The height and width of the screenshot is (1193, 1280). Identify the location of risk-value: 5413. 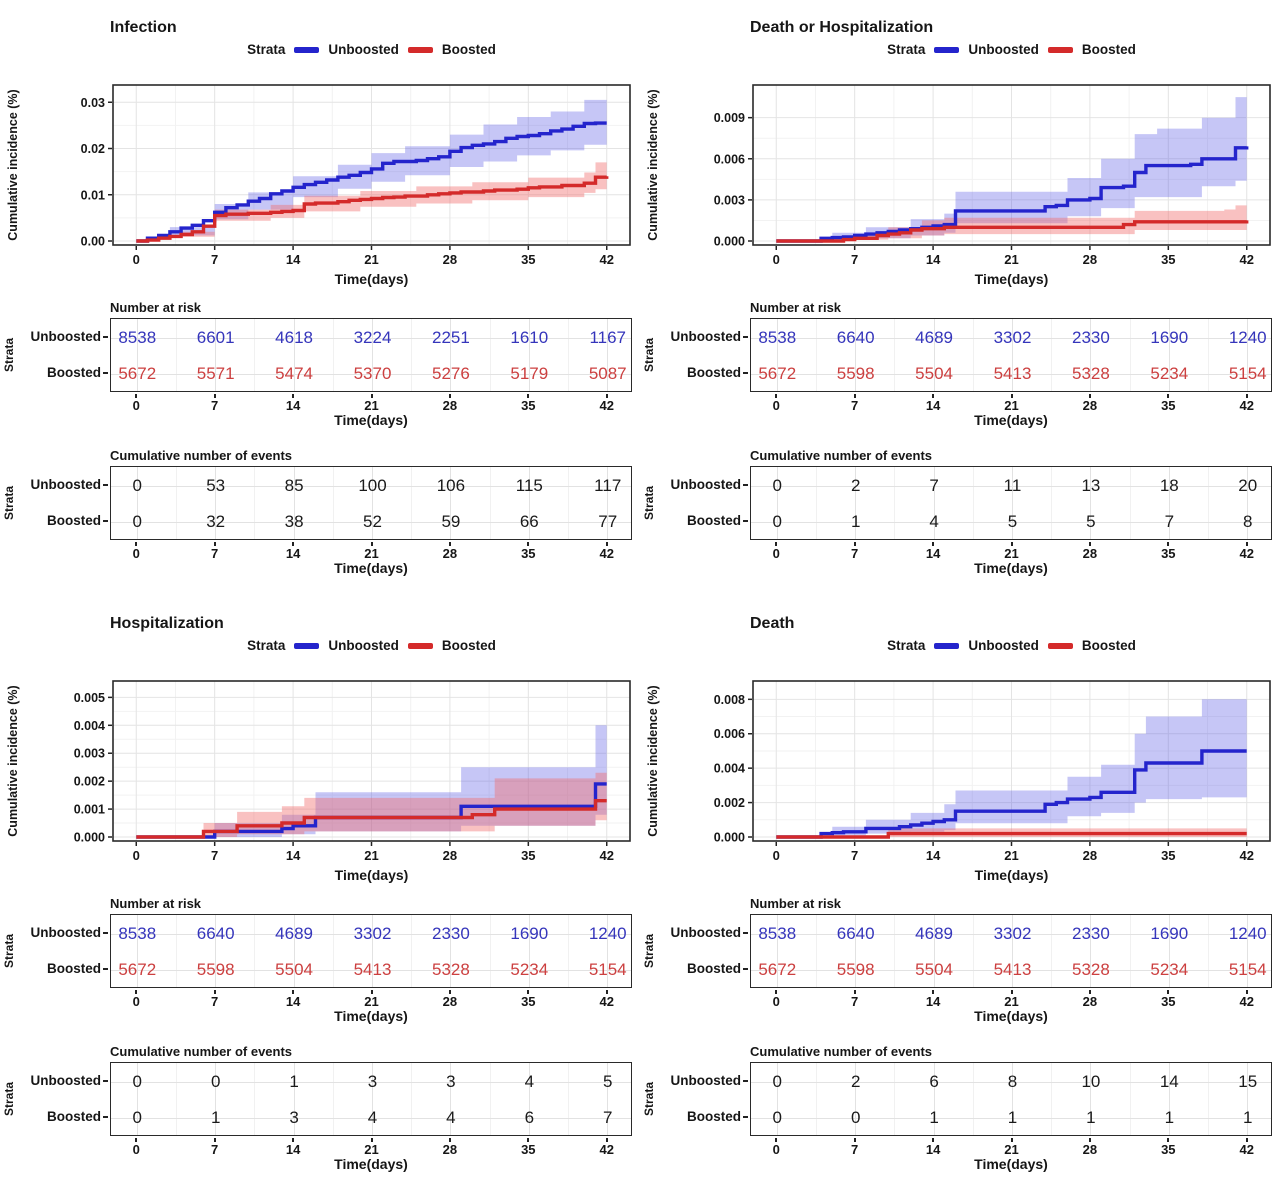
(1012, 373).